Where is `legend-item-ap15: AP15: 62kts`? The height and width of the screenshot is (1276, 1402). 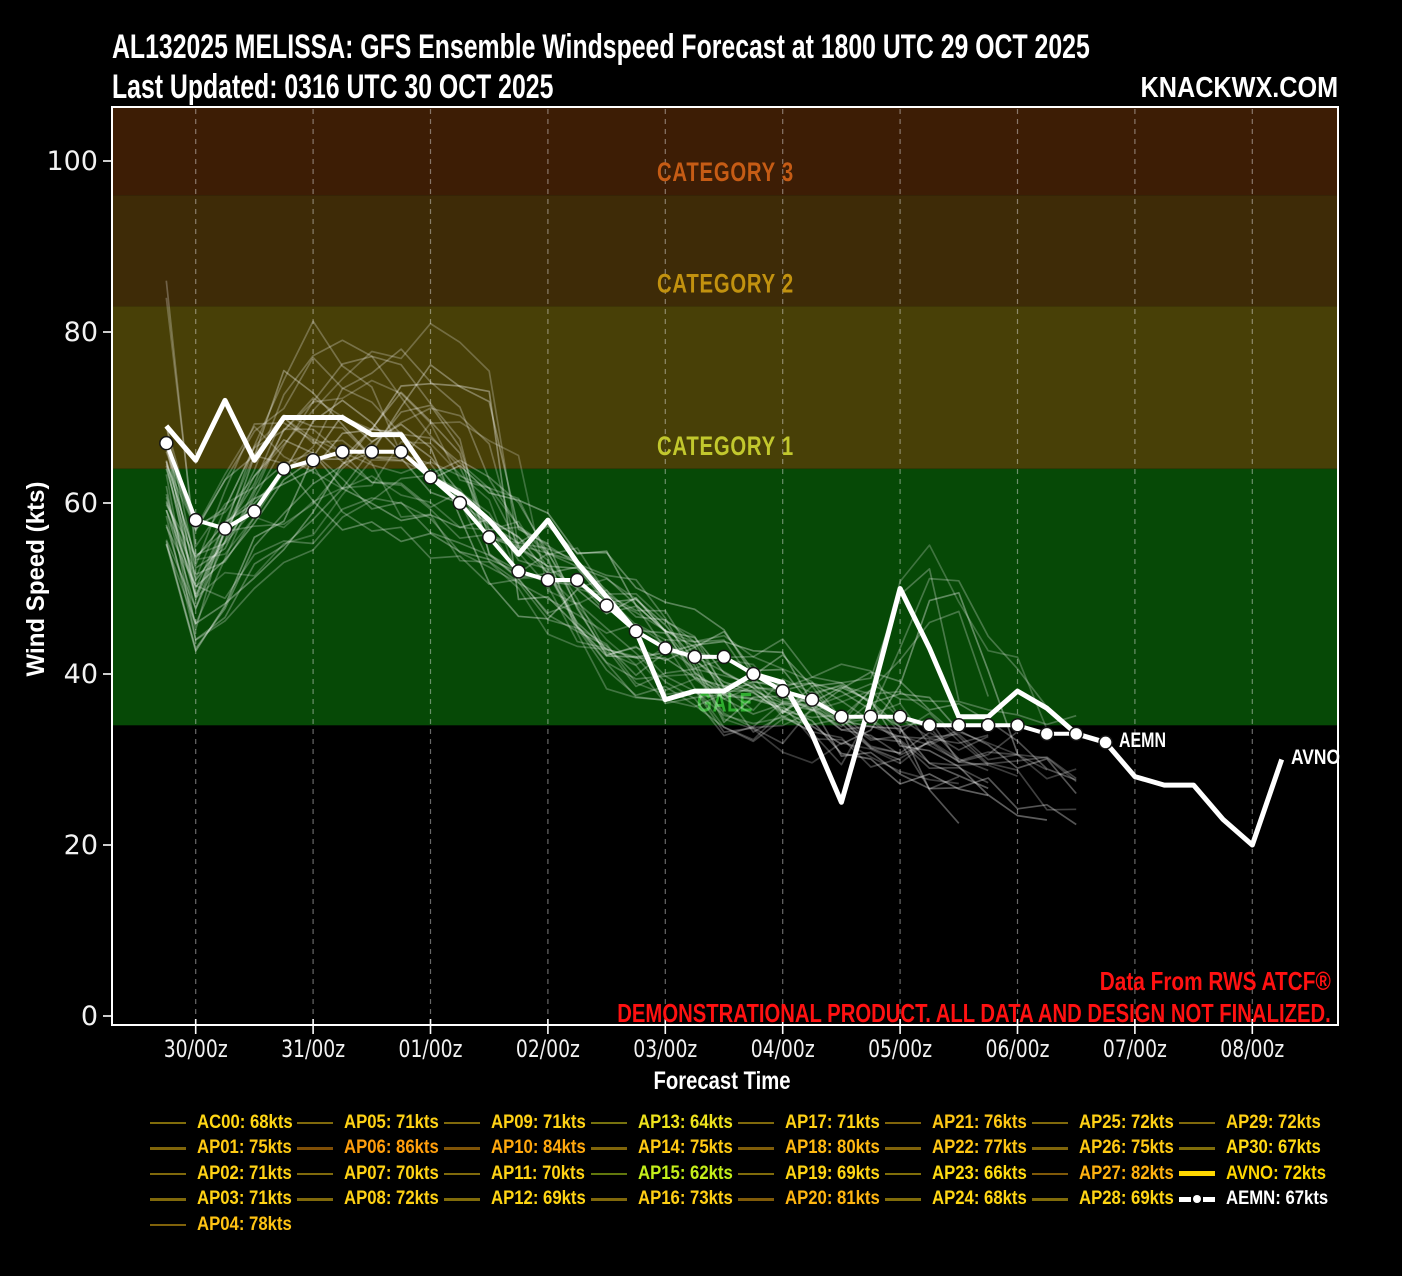
legend-item-ap15: AP15: 62kts is located at coordinates (664, 1174).